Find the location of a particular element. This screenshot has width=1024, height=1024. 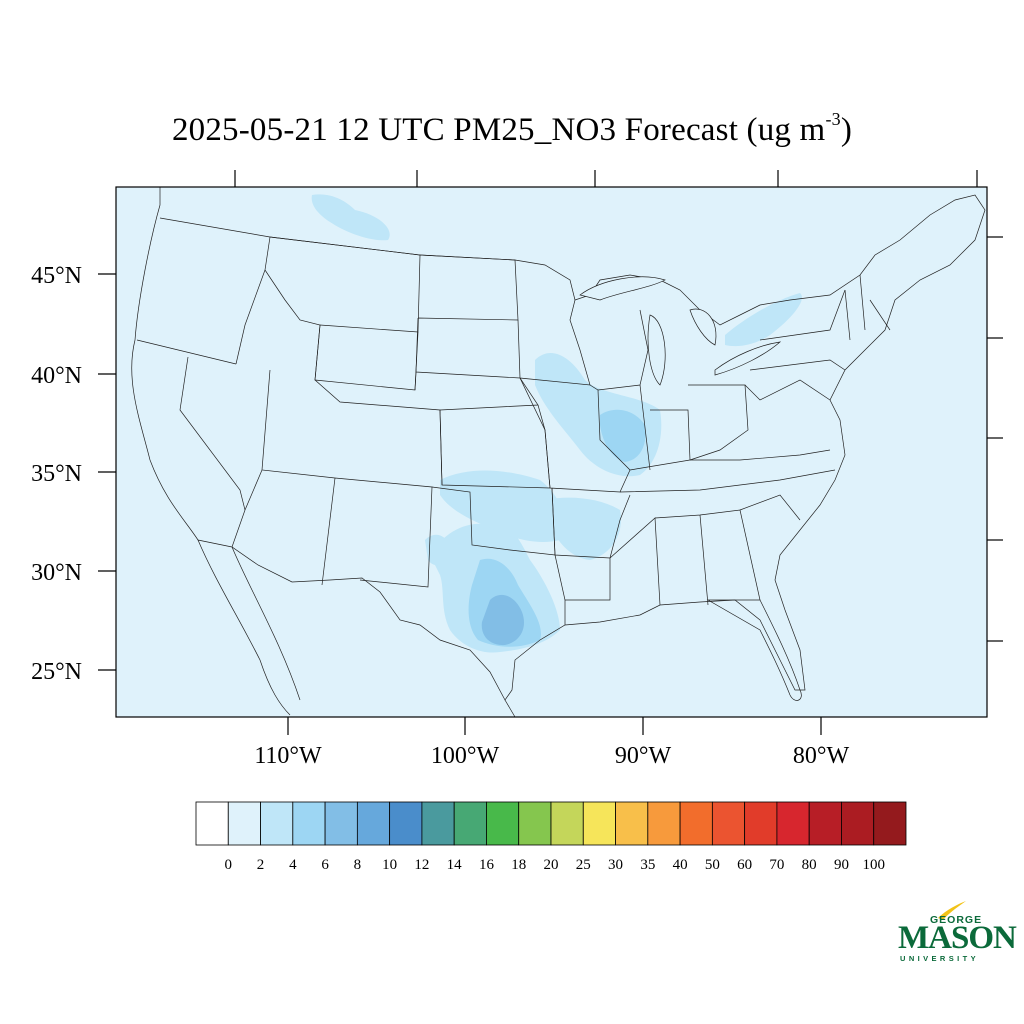

colorbar-label: 40 is located at coordinates (680, 865).